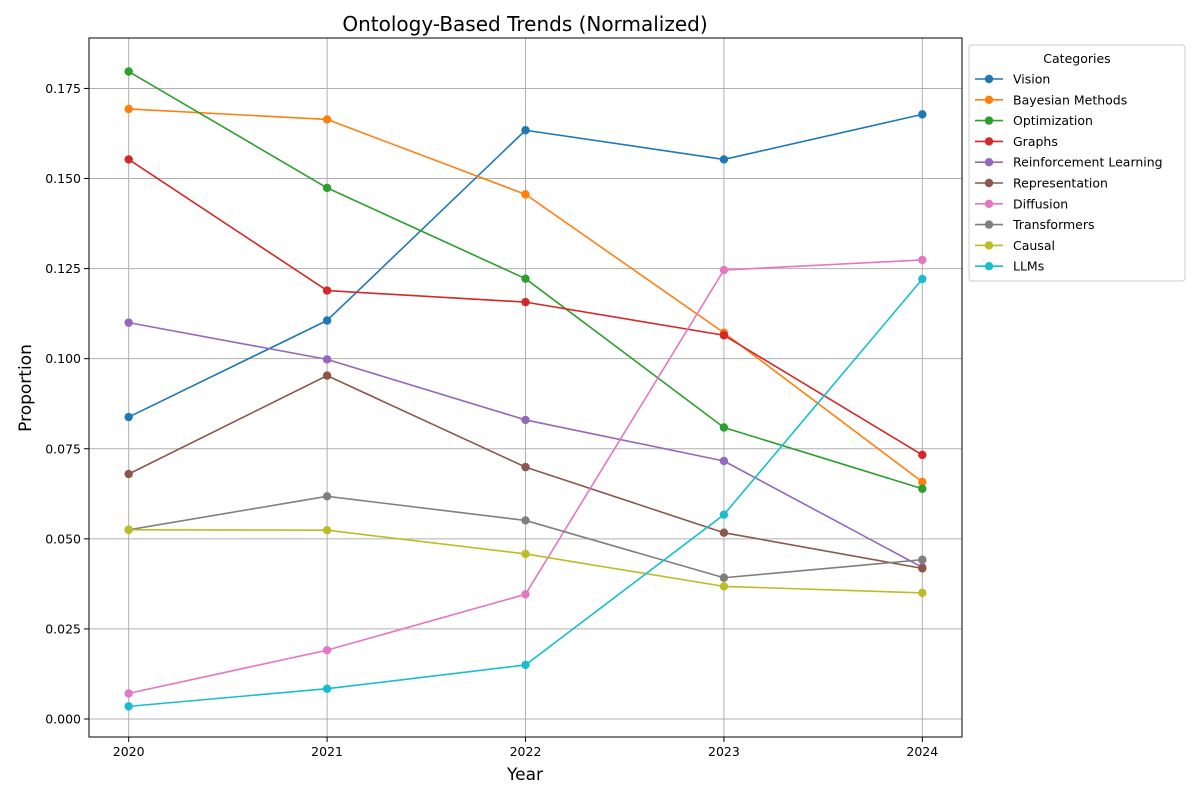 This screenshot has width=1200, height=800. Describe the element at coordinates (524, 775) in the screenshot. I see `x-axis-label: Year` at that location.